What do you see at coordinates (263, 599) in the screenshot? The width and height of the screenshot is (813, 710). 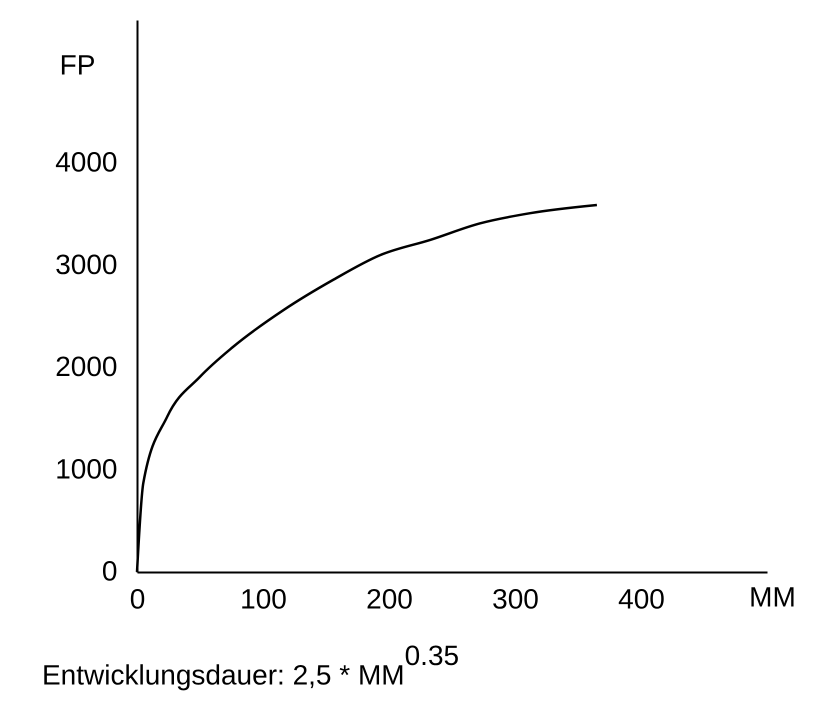 I see `x-tick-label: 100` at bounding box center [263, 599].